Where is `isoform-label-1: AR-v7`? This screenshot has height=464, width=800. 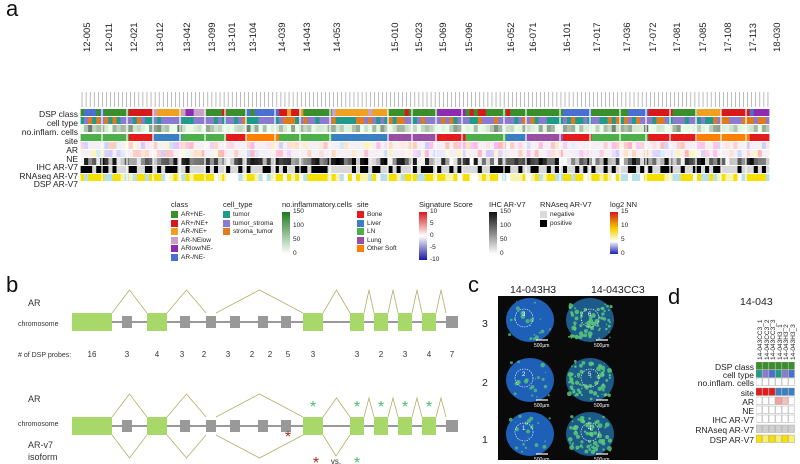
isoform-label-1: AR-v7 is located at coordinates (40, 445).